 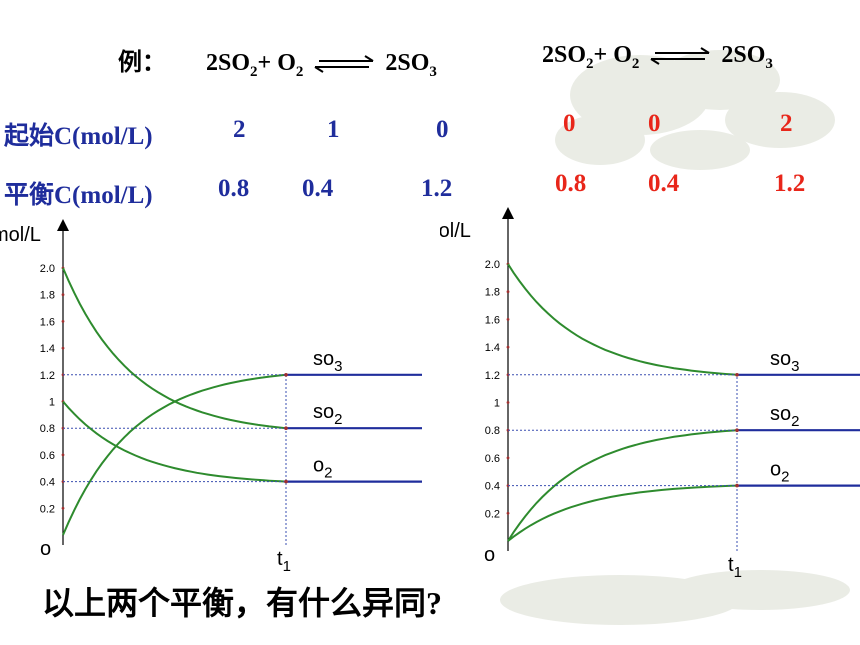 I want to click on eq2-product-so3: 2SO3, so click(x=747, y=57).